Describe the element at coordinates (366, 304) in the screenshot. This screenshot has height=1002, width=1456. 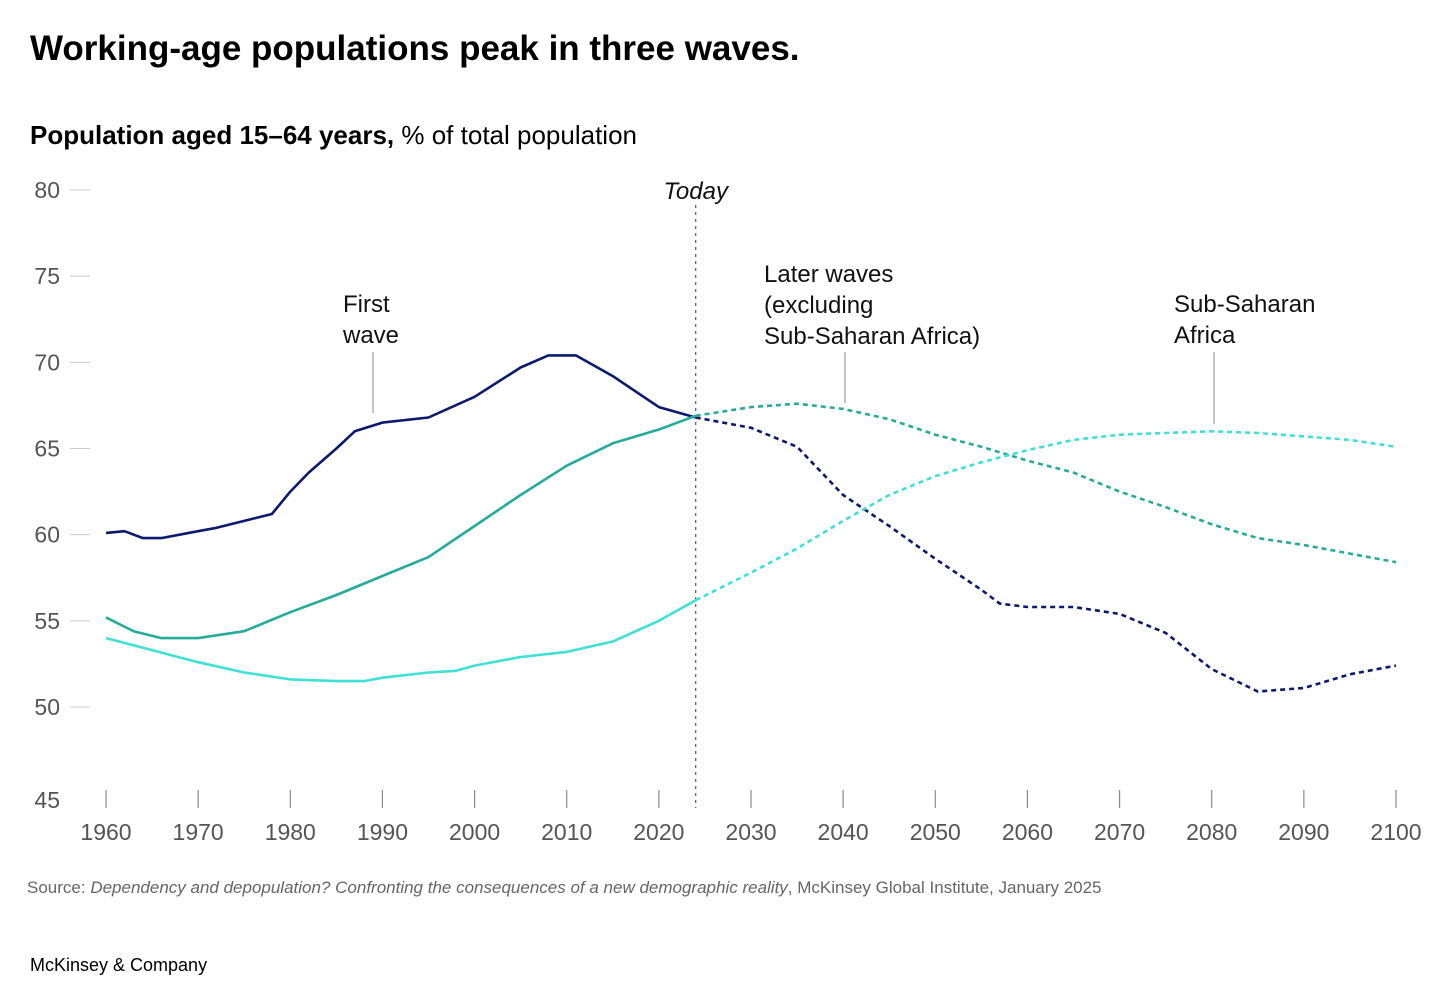
I see `series-annotation: First` at that location.